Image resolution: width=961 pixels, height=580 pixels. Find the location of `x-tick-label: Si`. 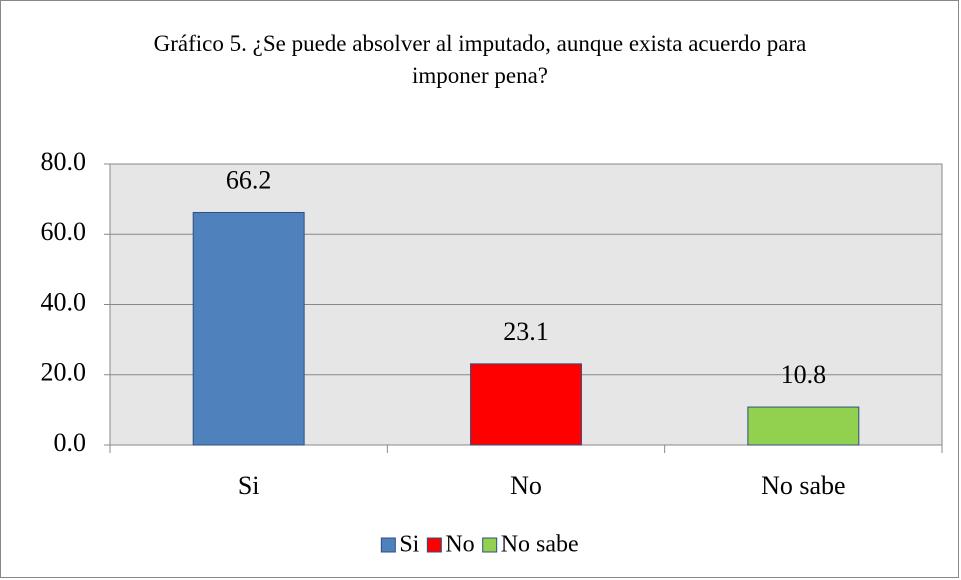

x-tick-label: Si is located at coordinates (249, 485).